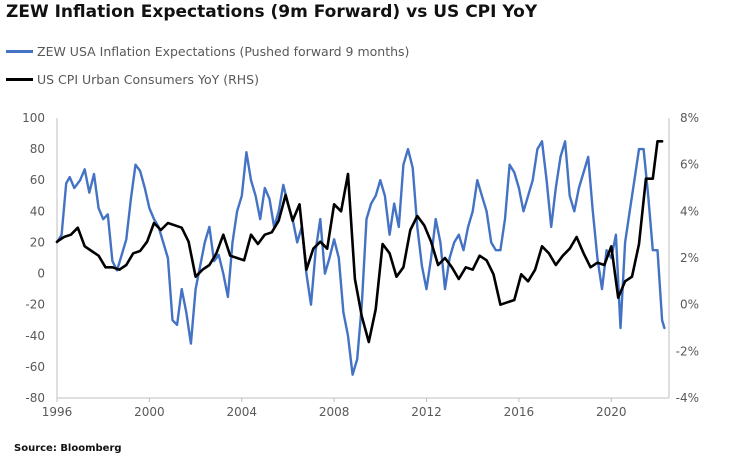 This screenshot has height=469, width=731. What do you see at coordinates (37, 180) in the screenshot?
I see `left-axis-tick-label: 60` at bounding box center [37, 180].